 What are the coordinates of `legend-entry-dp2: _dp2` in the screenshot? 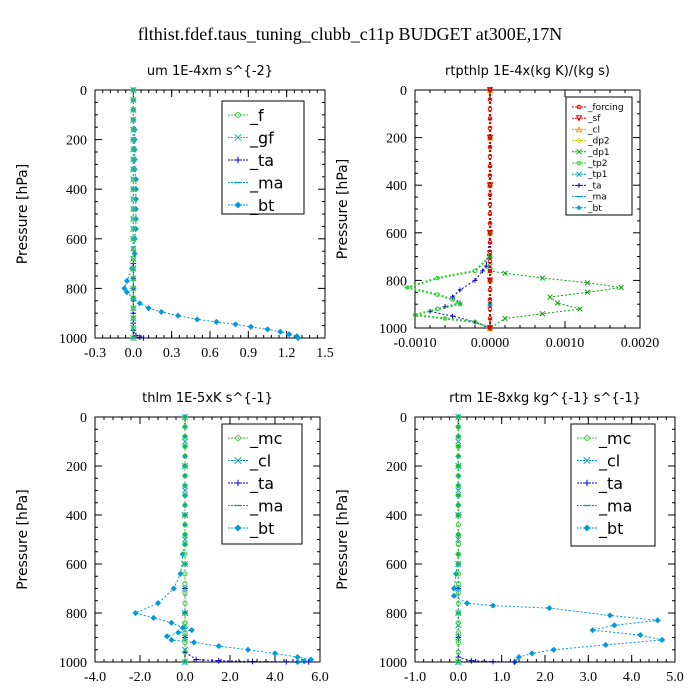 It's located at (598, 142).